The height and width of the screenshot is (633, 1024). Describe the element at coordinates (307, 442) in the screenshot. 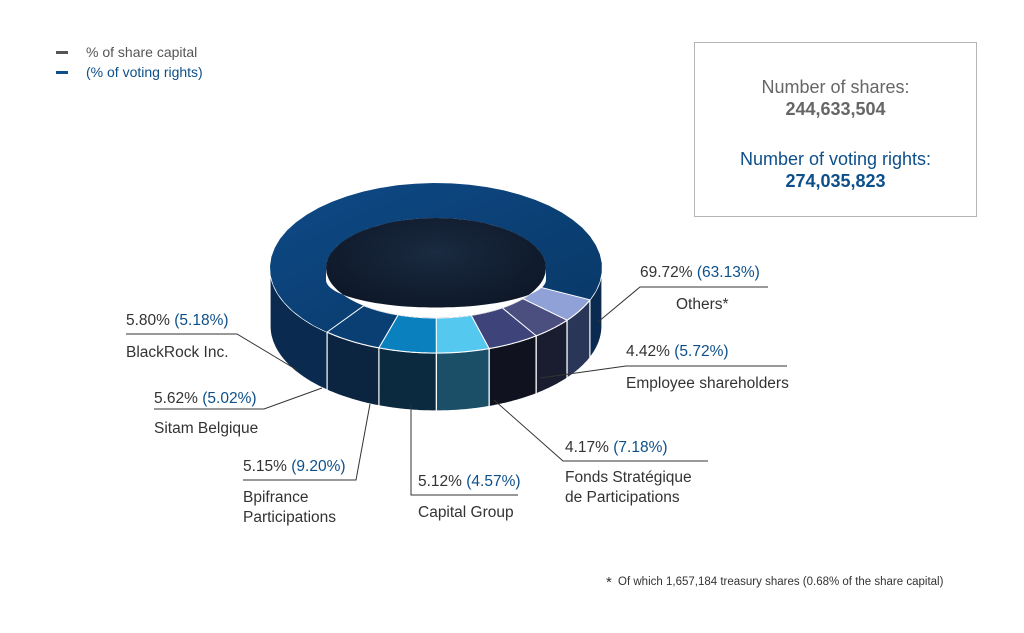

I see `leader-bpifrance` at that location.